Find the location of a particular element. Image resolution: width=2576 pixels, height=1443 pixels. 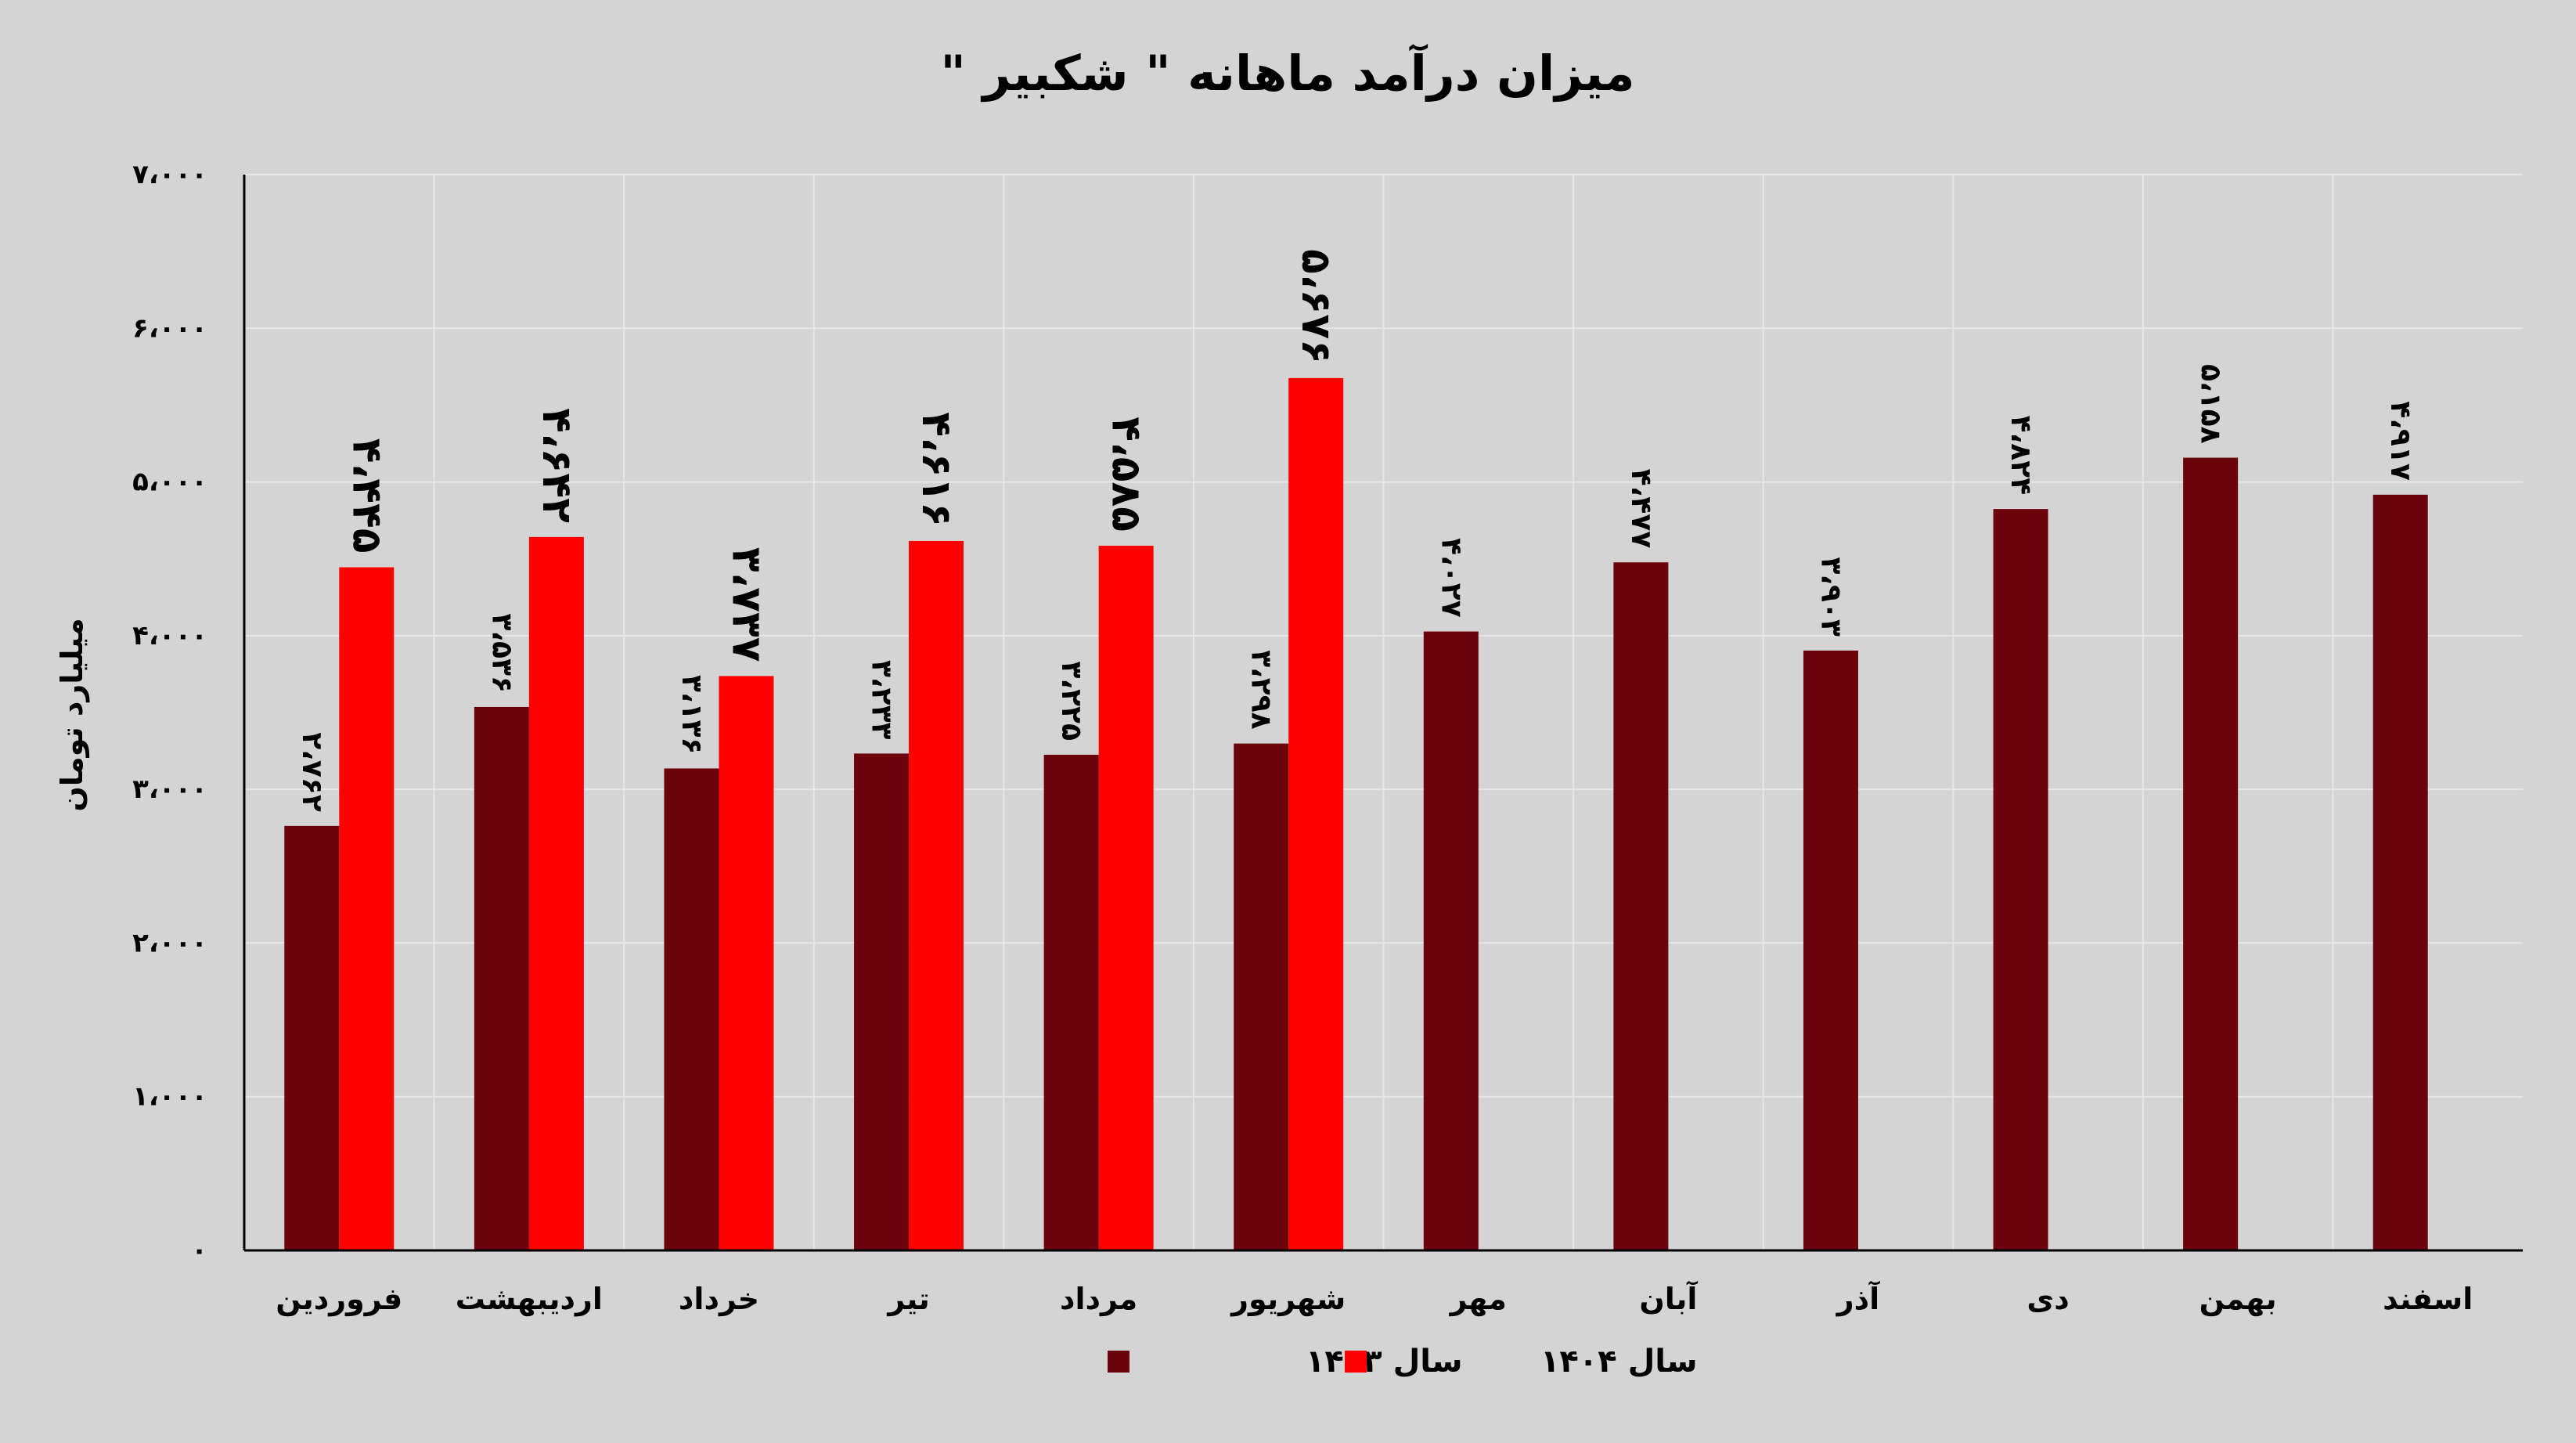

x-tick-label: مرداد is located at coordinates (1098, 1299).